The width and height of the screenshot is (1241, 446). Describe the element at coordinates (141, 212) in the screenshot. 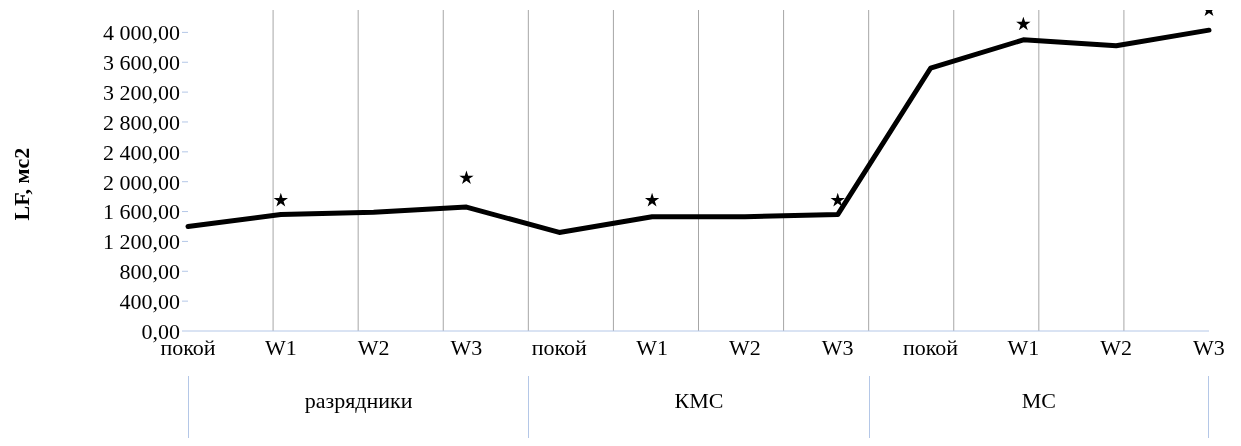

I see `y-tick-label: 1 600,00` at that location.